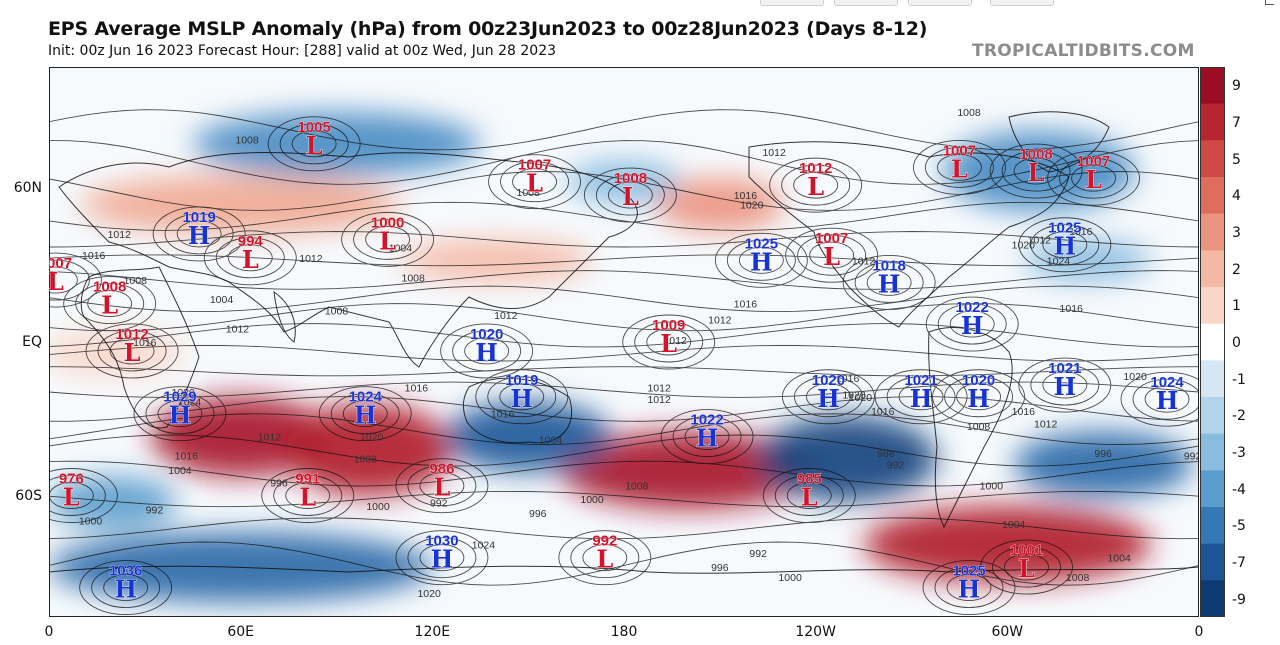 The image size is (1280, 645). What do you see at coordinates (1167, 382) in the screenshot?
I see `center-pressure-value: 1024` at bounding box center [1167, 382].